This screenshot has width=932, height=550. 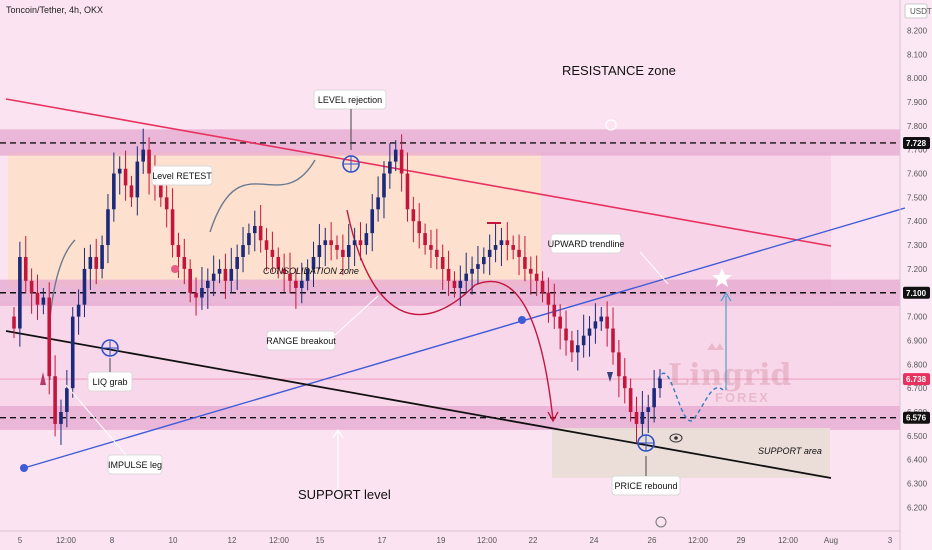 What do you see at coordinates (916, 379) in the screenshot?
I see `price-chip-label: 6.738` at bounding box center [916, 379].